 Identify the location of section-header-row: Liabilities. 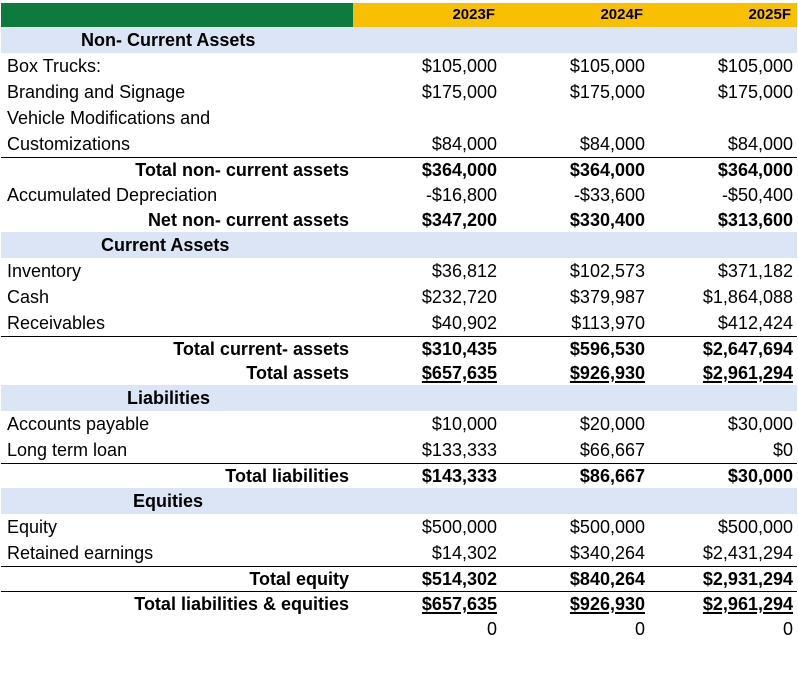
(399, 398).